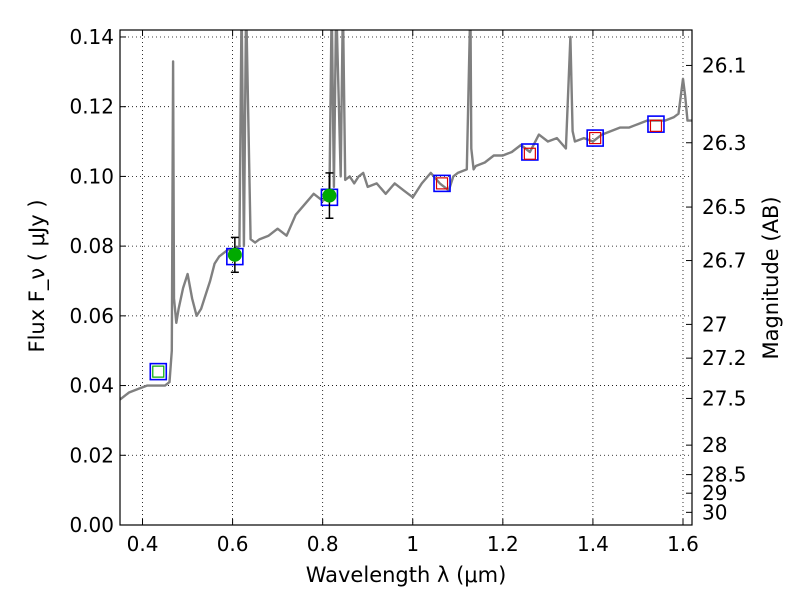  I want to click on magnitude-tick-label: 27.5, so click(724, 398).